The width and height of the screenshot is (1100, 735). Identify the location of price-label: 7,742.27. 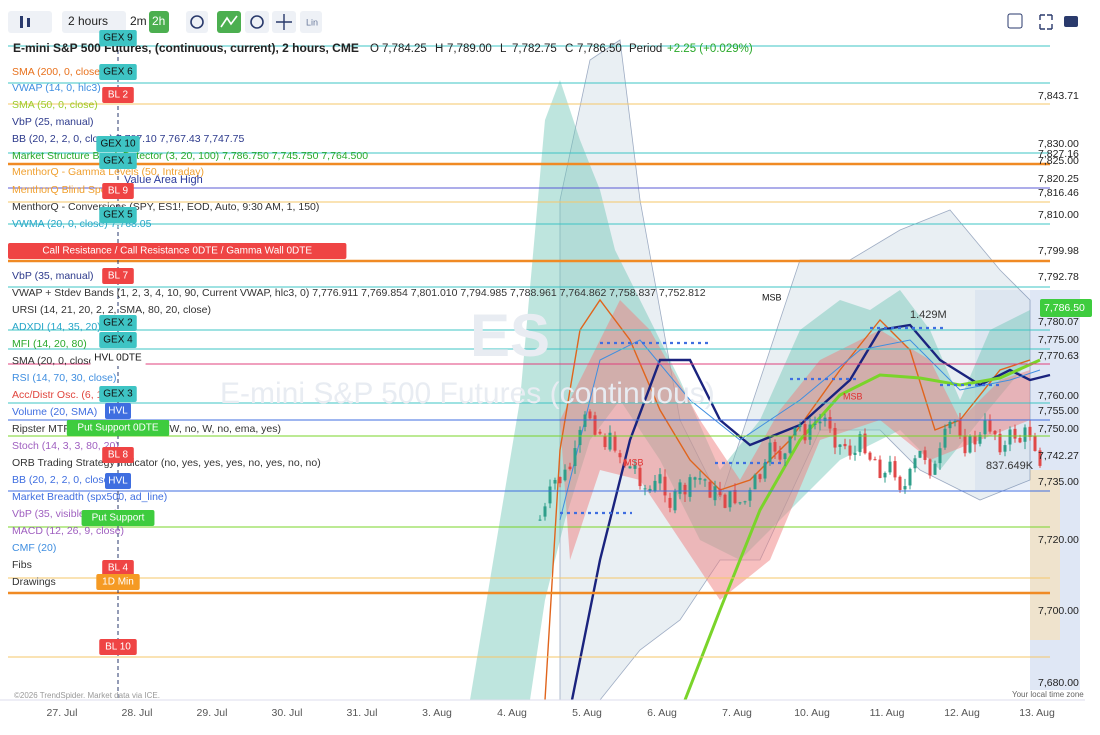
(1058, 456).